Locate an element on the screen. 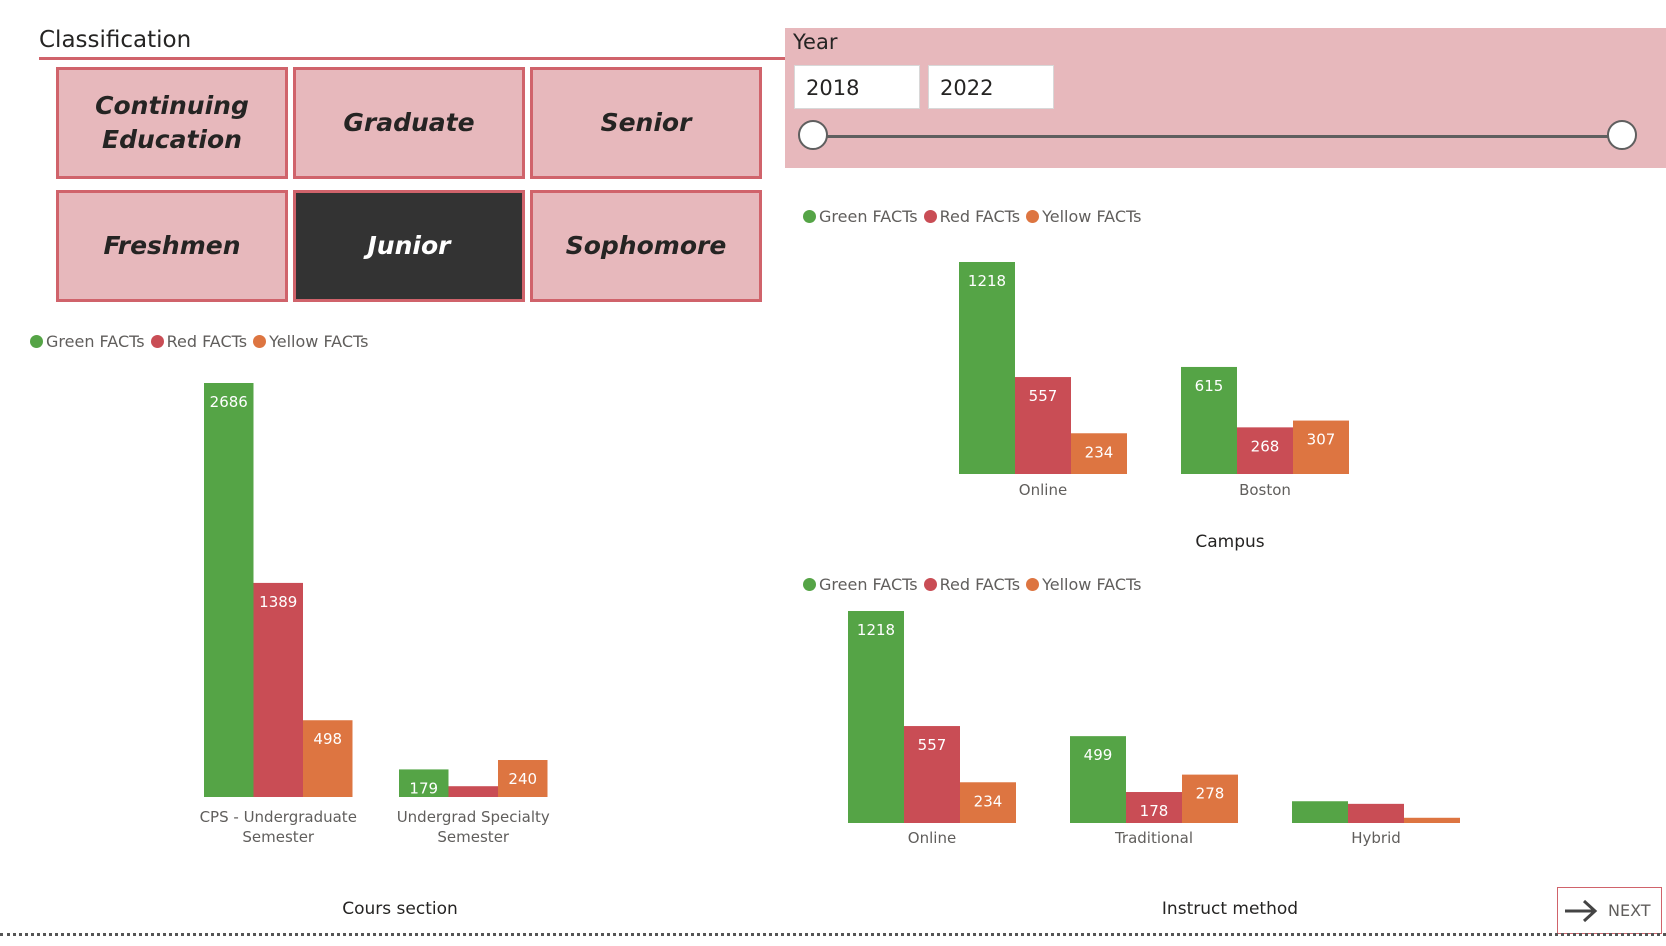 The width and height of the screenshot is (1666, 946). tile-graduate: Graduate is located at coordinates (409, 123).